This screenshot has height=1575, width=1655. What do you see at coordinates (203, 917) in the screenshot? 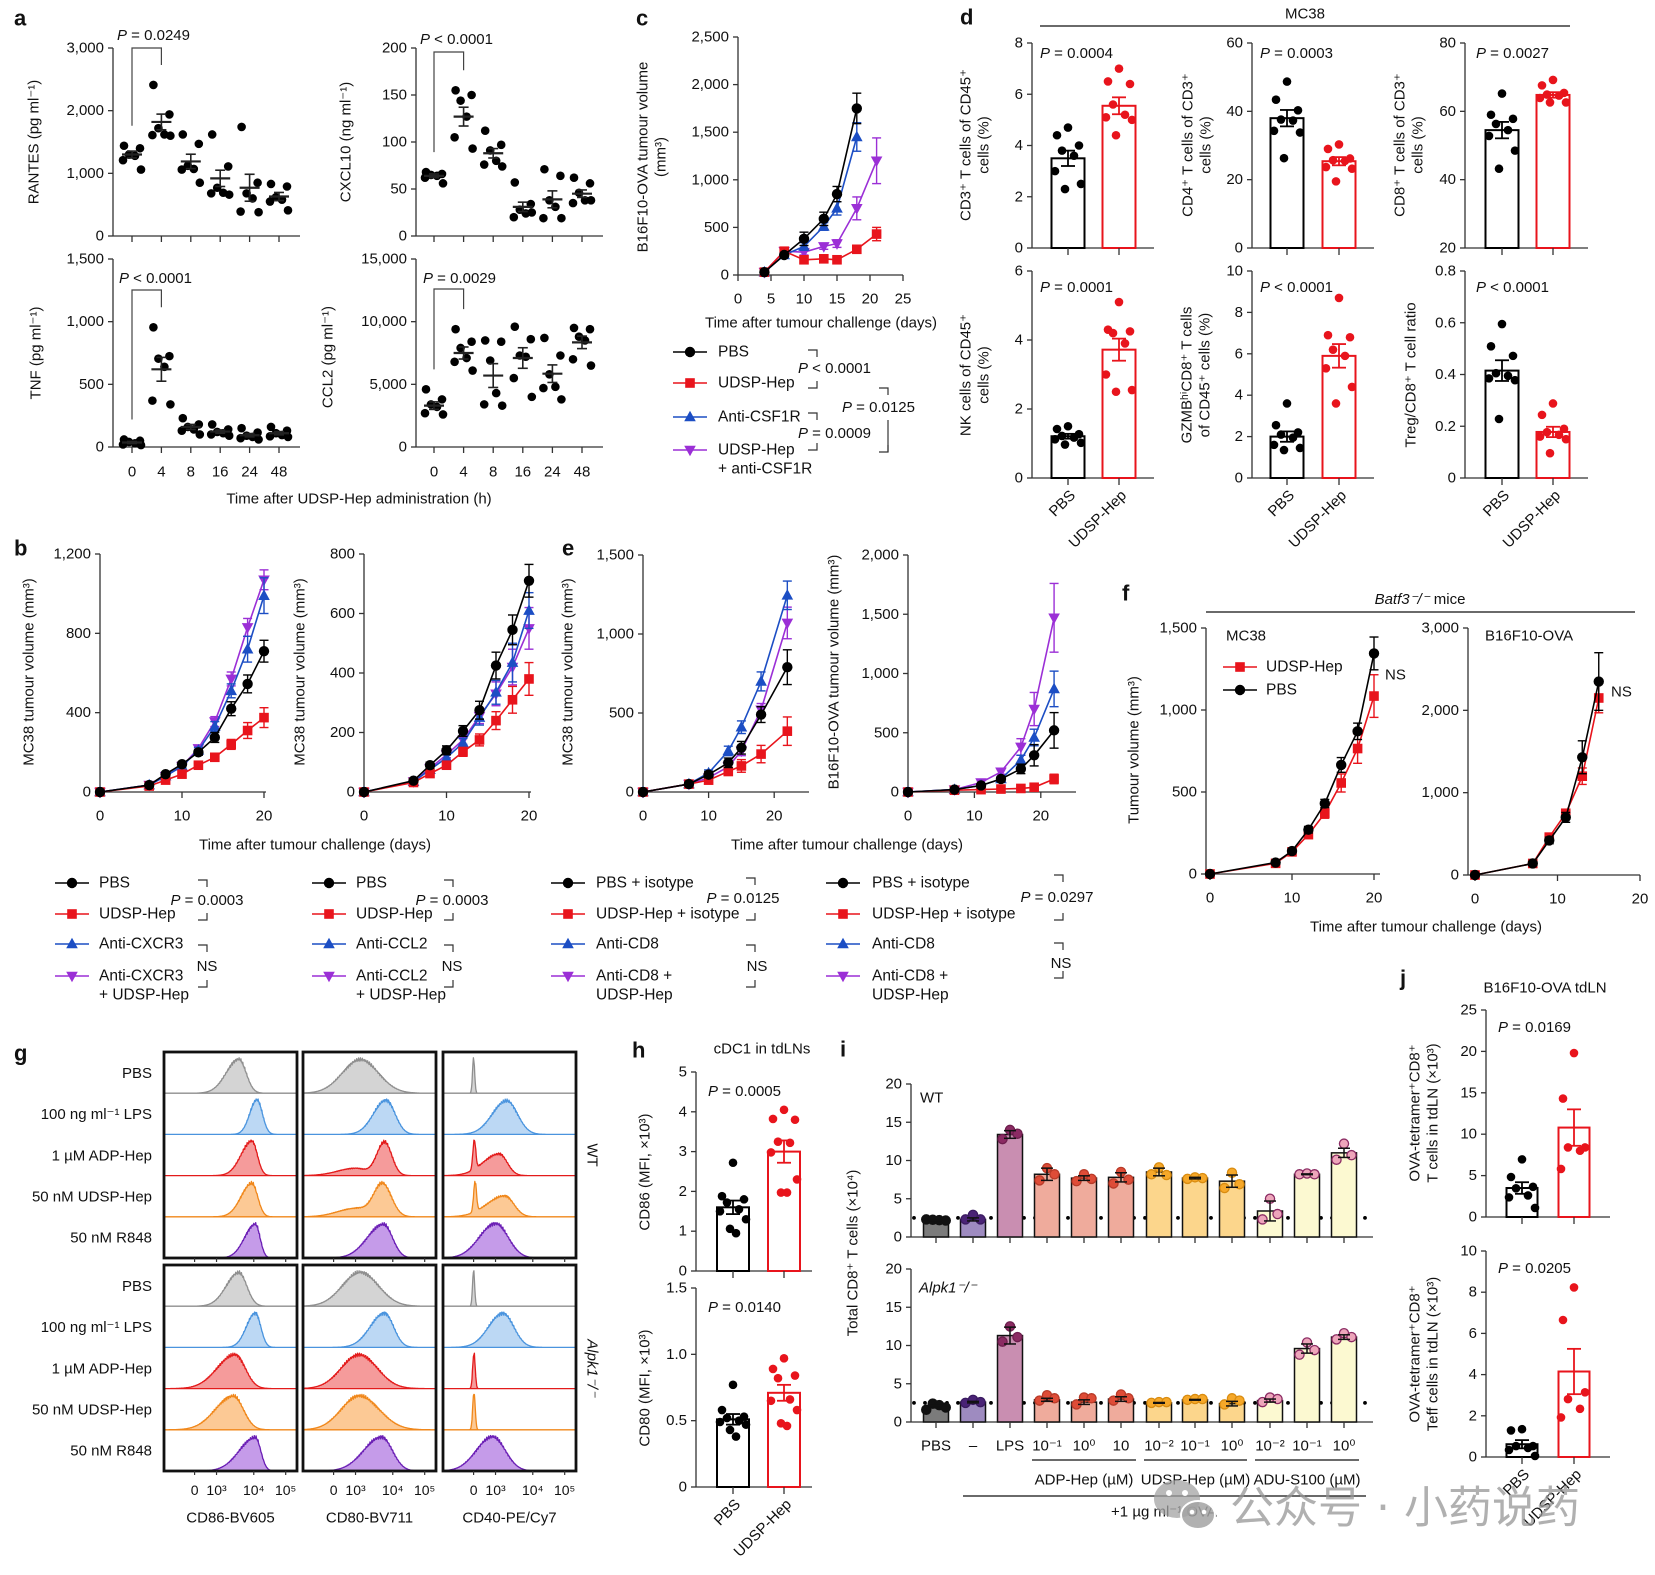
I see `bracket-bottom` at bounding box center [203, 917].